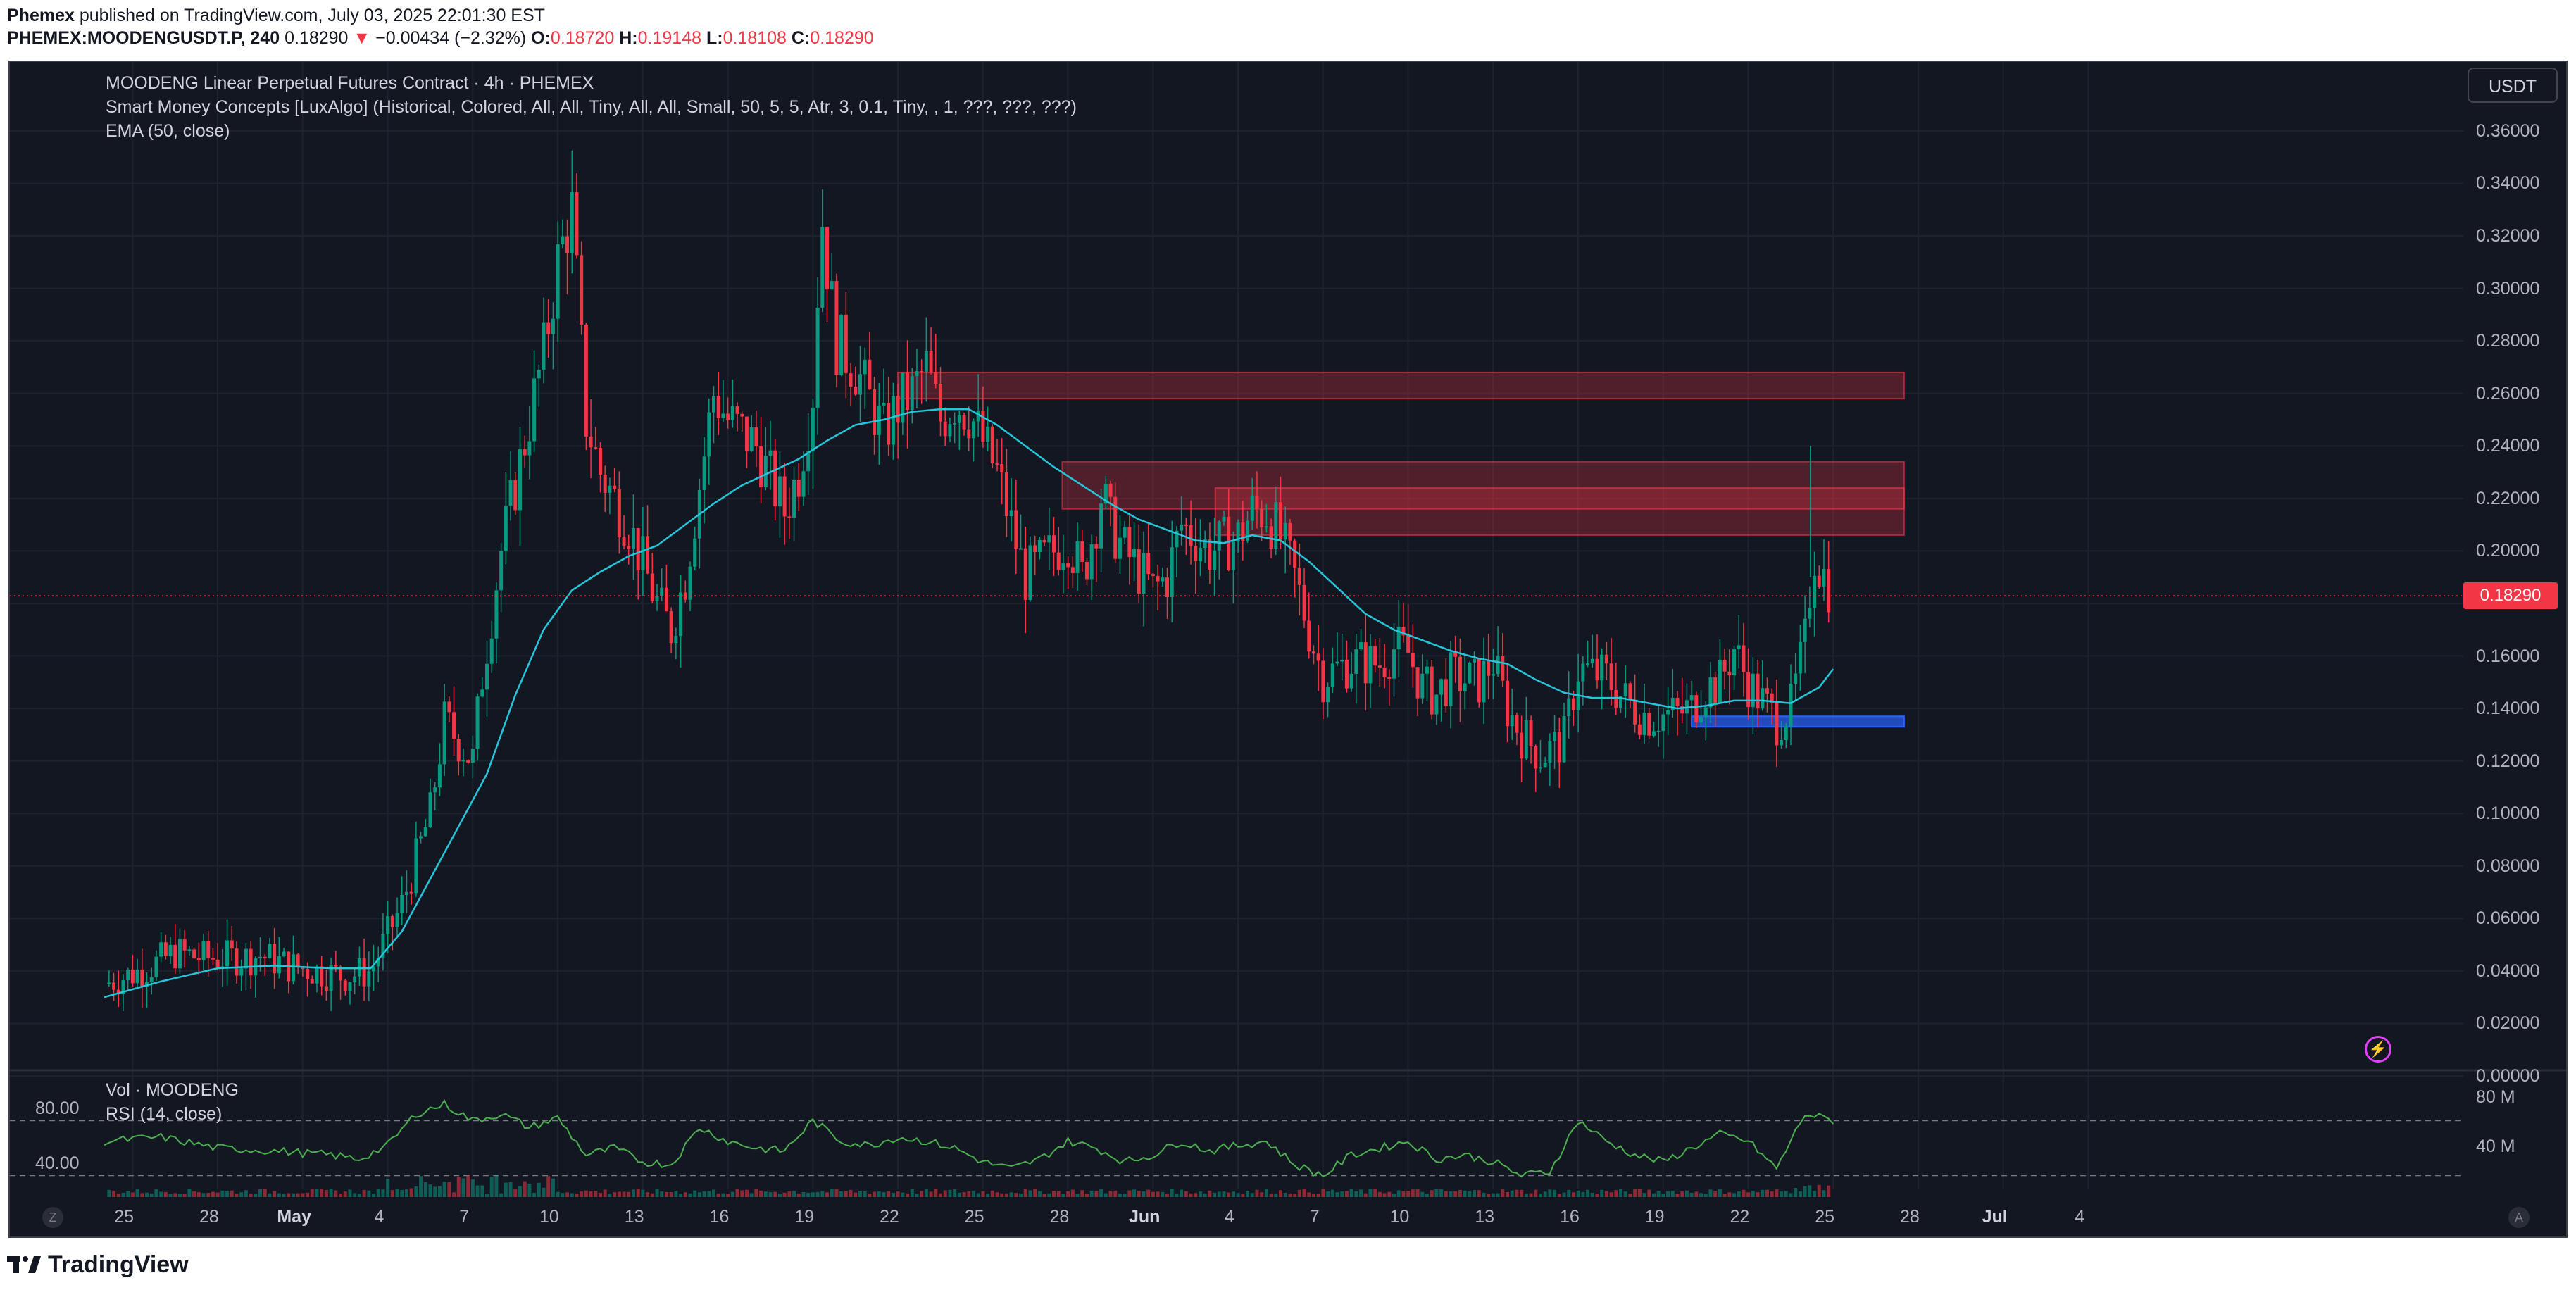  I want to click on auto-scale-button: A, so click(2519, 1217).